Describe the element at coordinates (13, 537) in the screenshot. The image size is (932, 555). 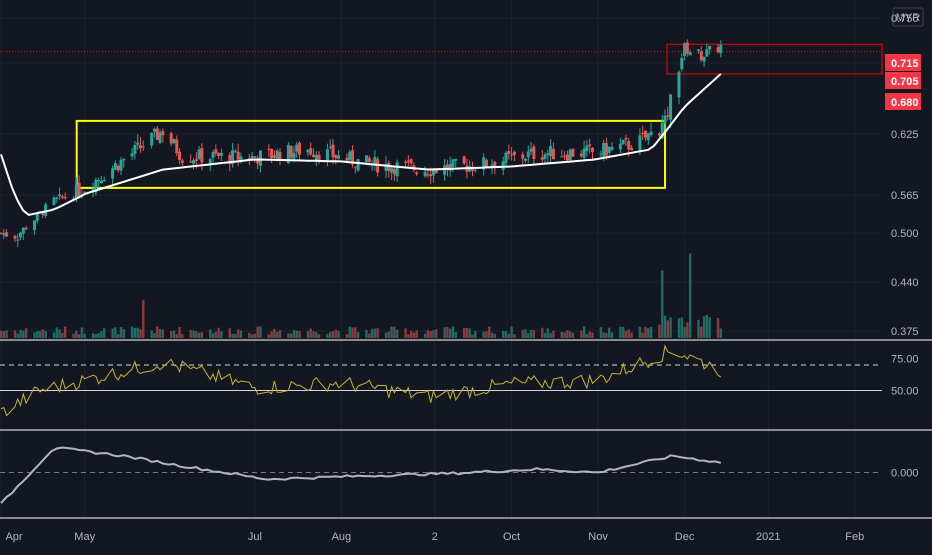
I see `time-tick-label: Apr` at that location.